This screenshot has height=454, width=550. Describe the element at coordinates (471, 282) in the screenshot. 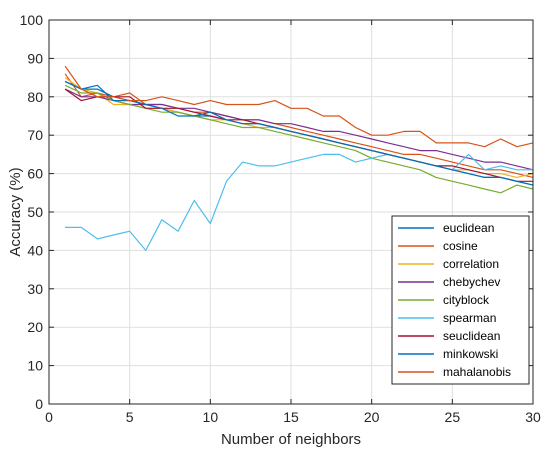

I see `legend-label-chebychev: chebychev` at that location.